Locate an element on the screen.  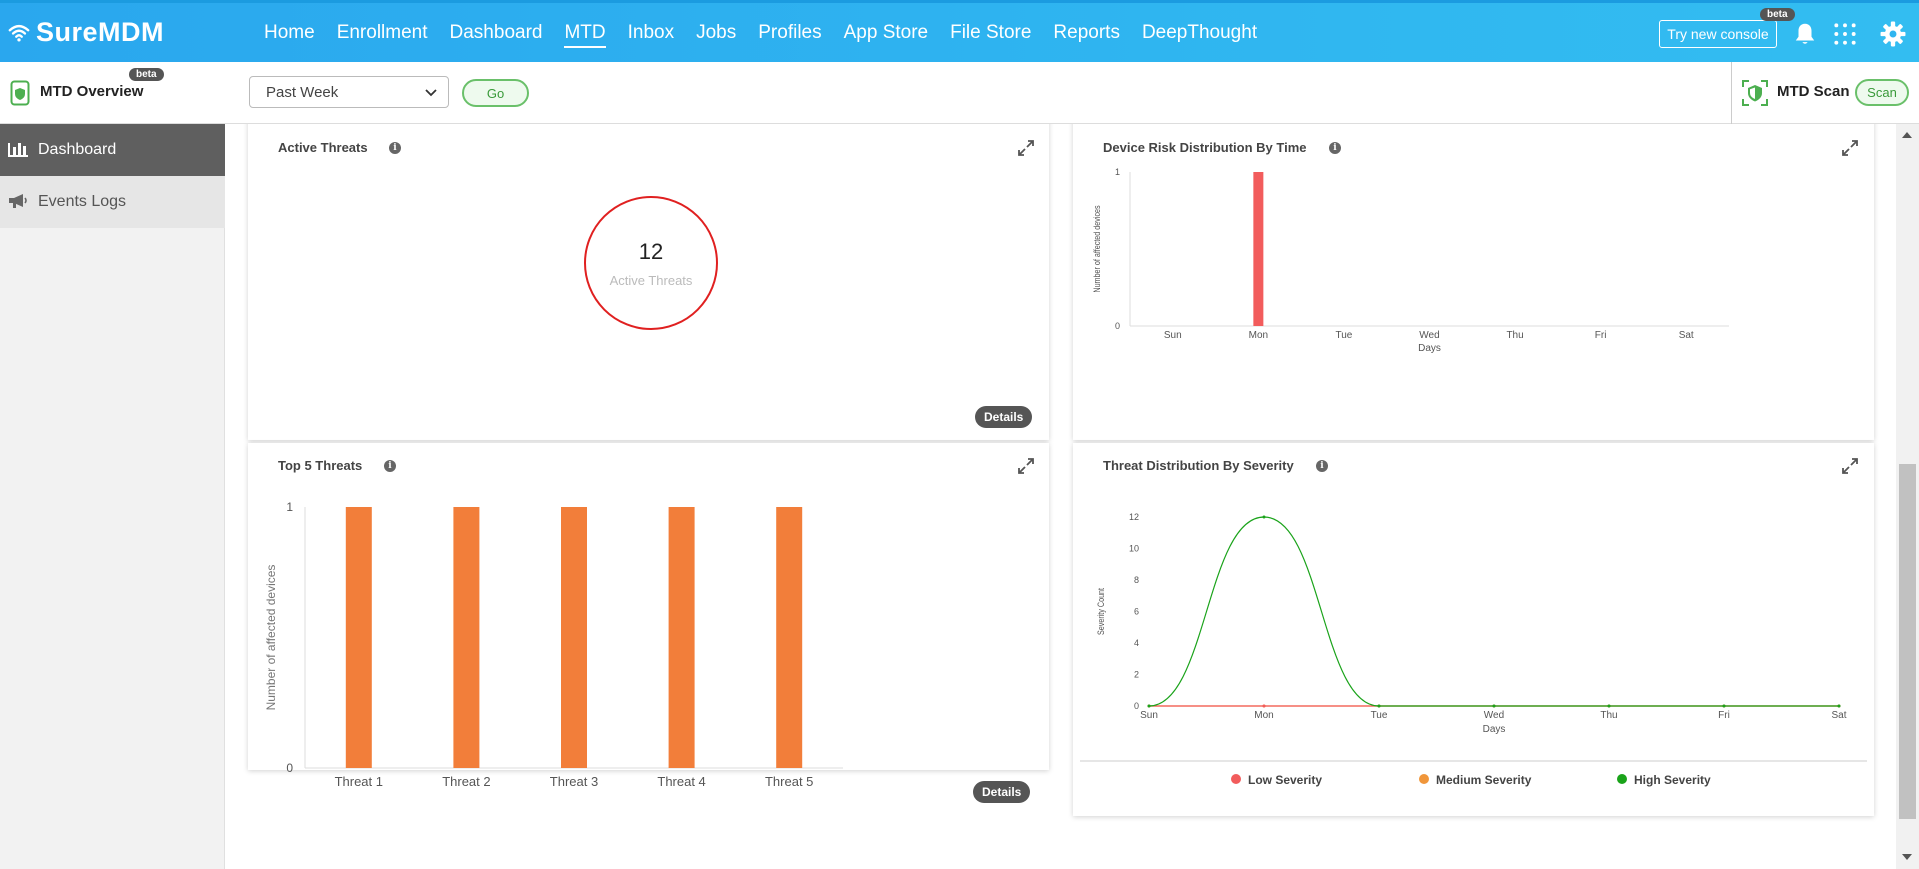
y-tick-label: 10 is located at coordinates (1134, 549).